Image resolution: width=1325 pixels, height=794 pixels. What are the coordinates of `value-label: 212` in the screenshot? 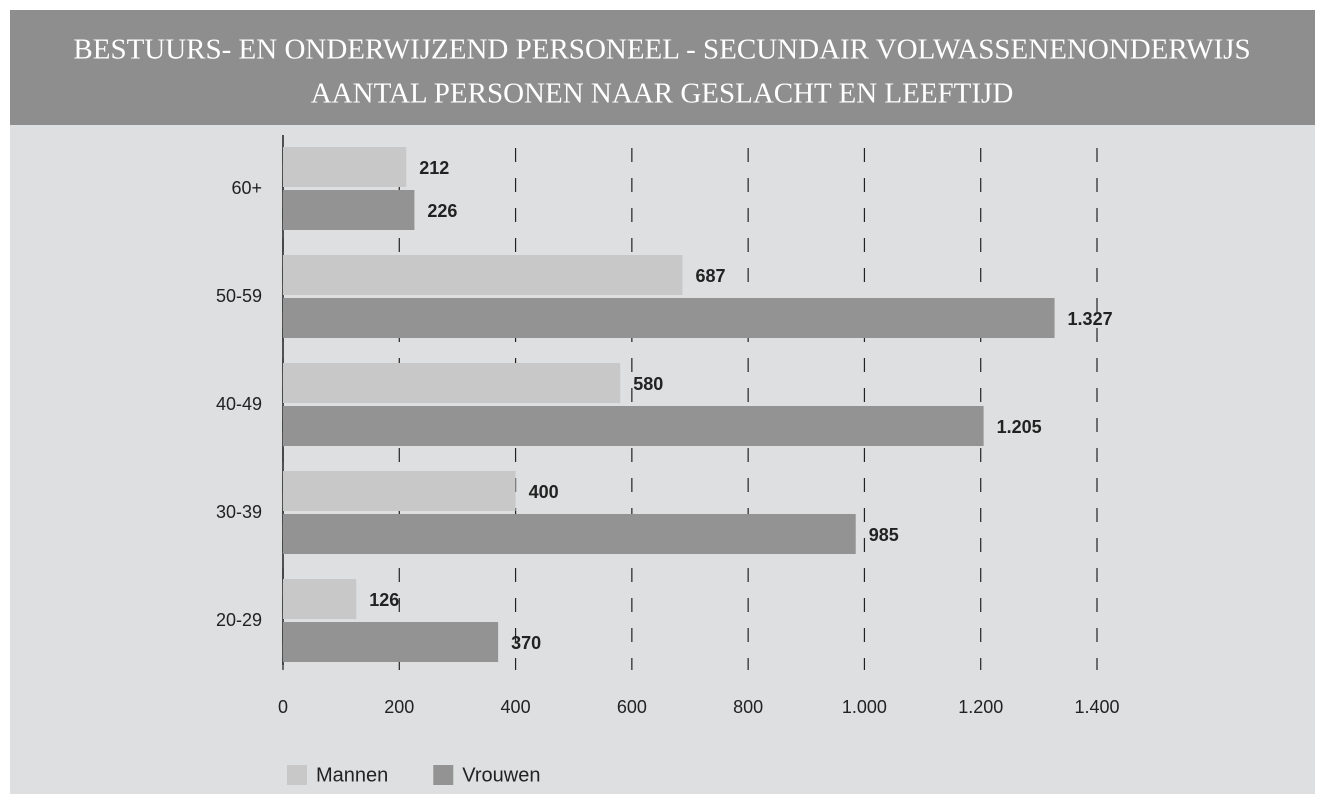 It's located at (434, 168).